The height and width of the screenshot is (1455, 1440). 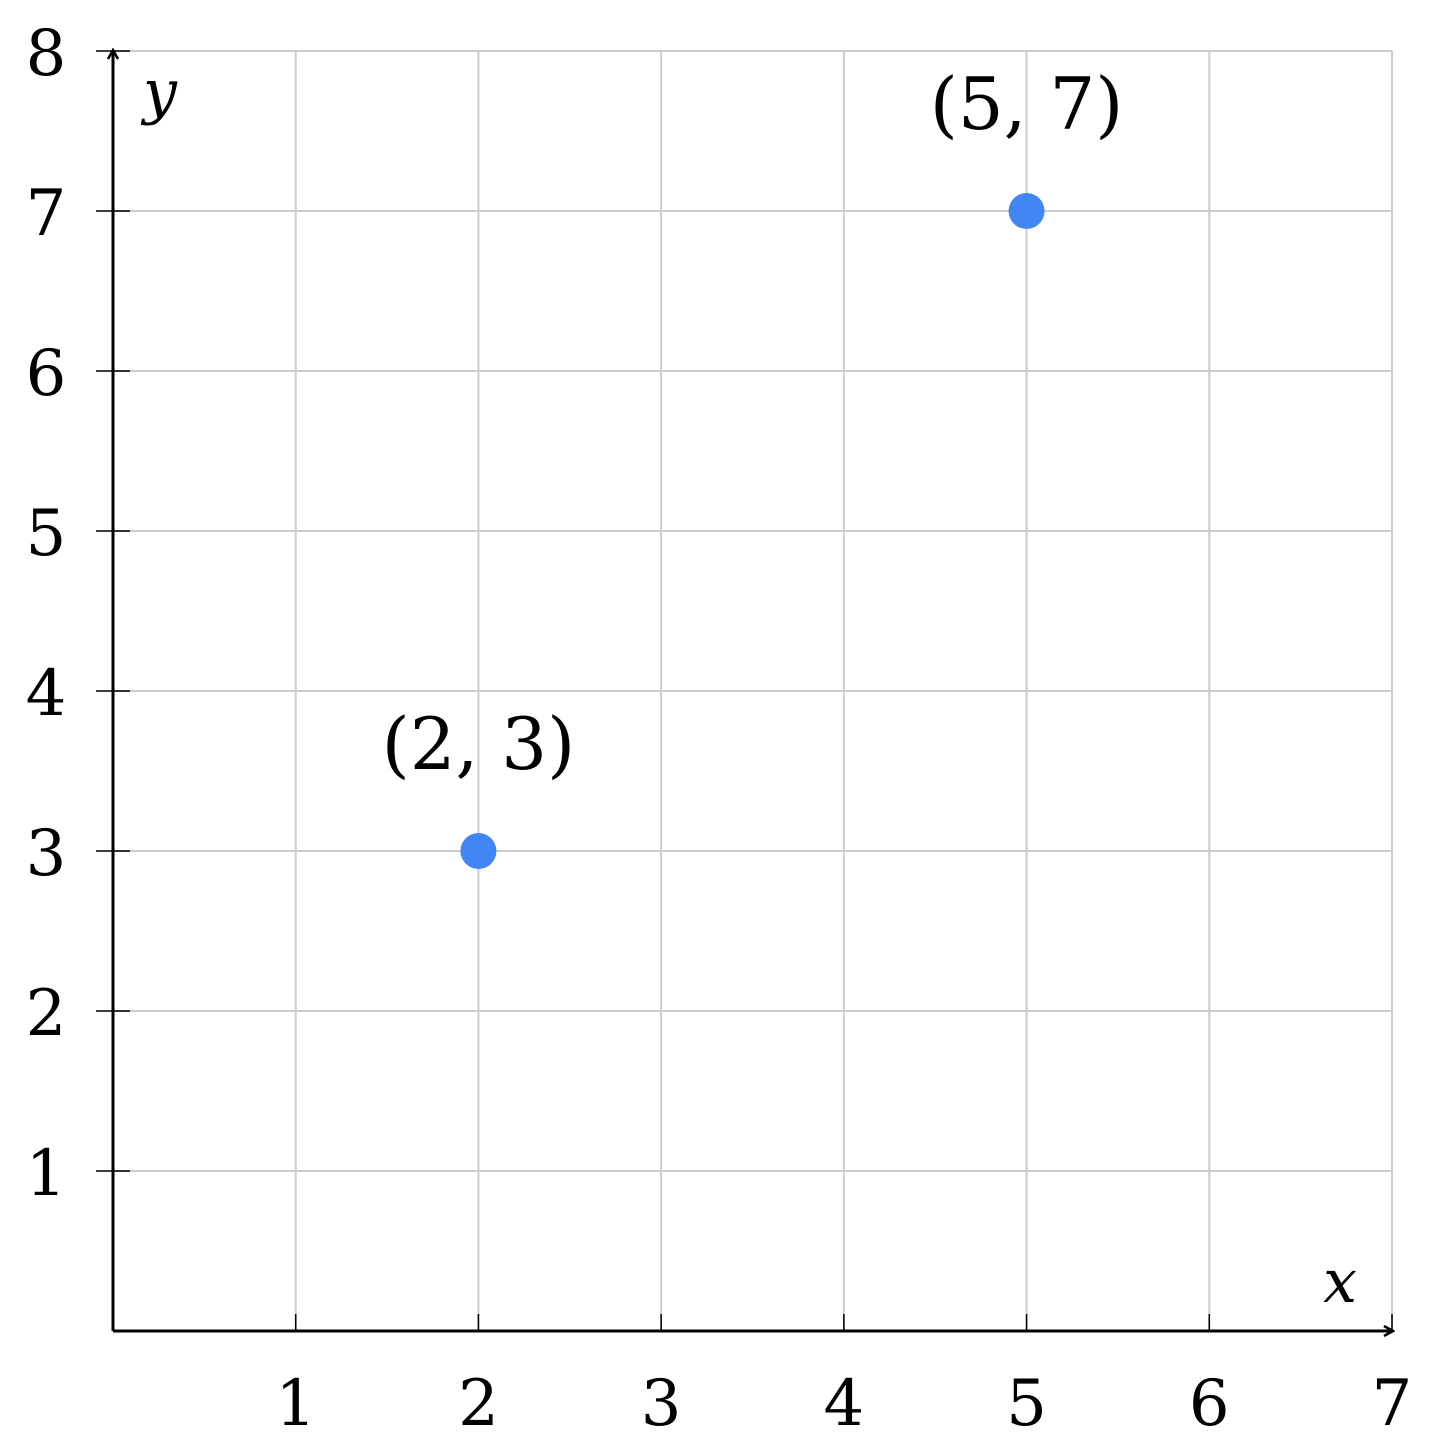 What do you see at coordinates (46, 1014) in the screenshot?
I see `y-tick-label: 2` at bounding box center [46, 1014].